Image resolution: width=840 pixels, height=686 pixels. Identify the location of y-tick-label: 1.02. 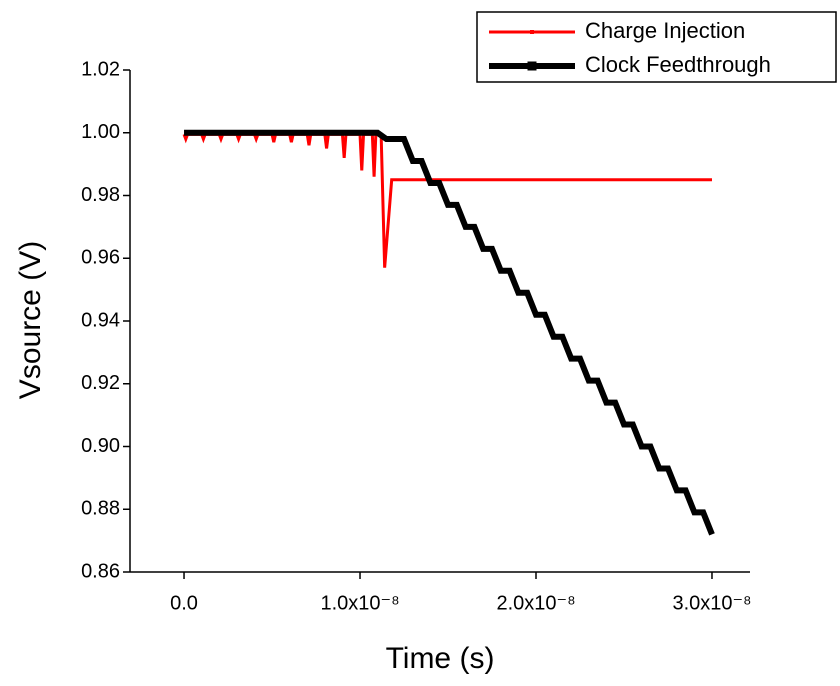
(100, 69).